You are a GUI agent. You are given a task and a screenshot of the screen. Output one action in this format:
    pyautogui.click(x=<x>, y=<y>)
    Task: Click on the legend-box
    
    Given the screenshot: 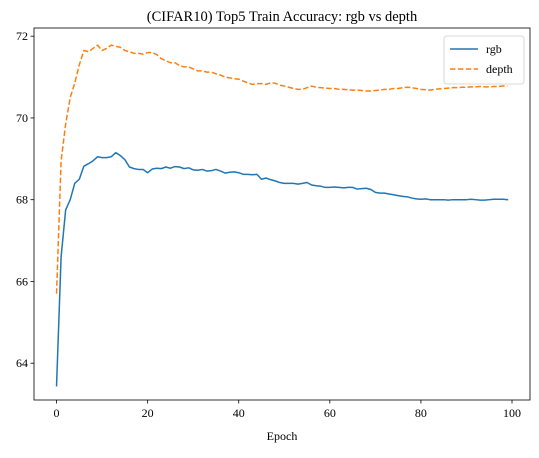 What is the action you would take?
    pyautogui.click(x=484, y=60)
    